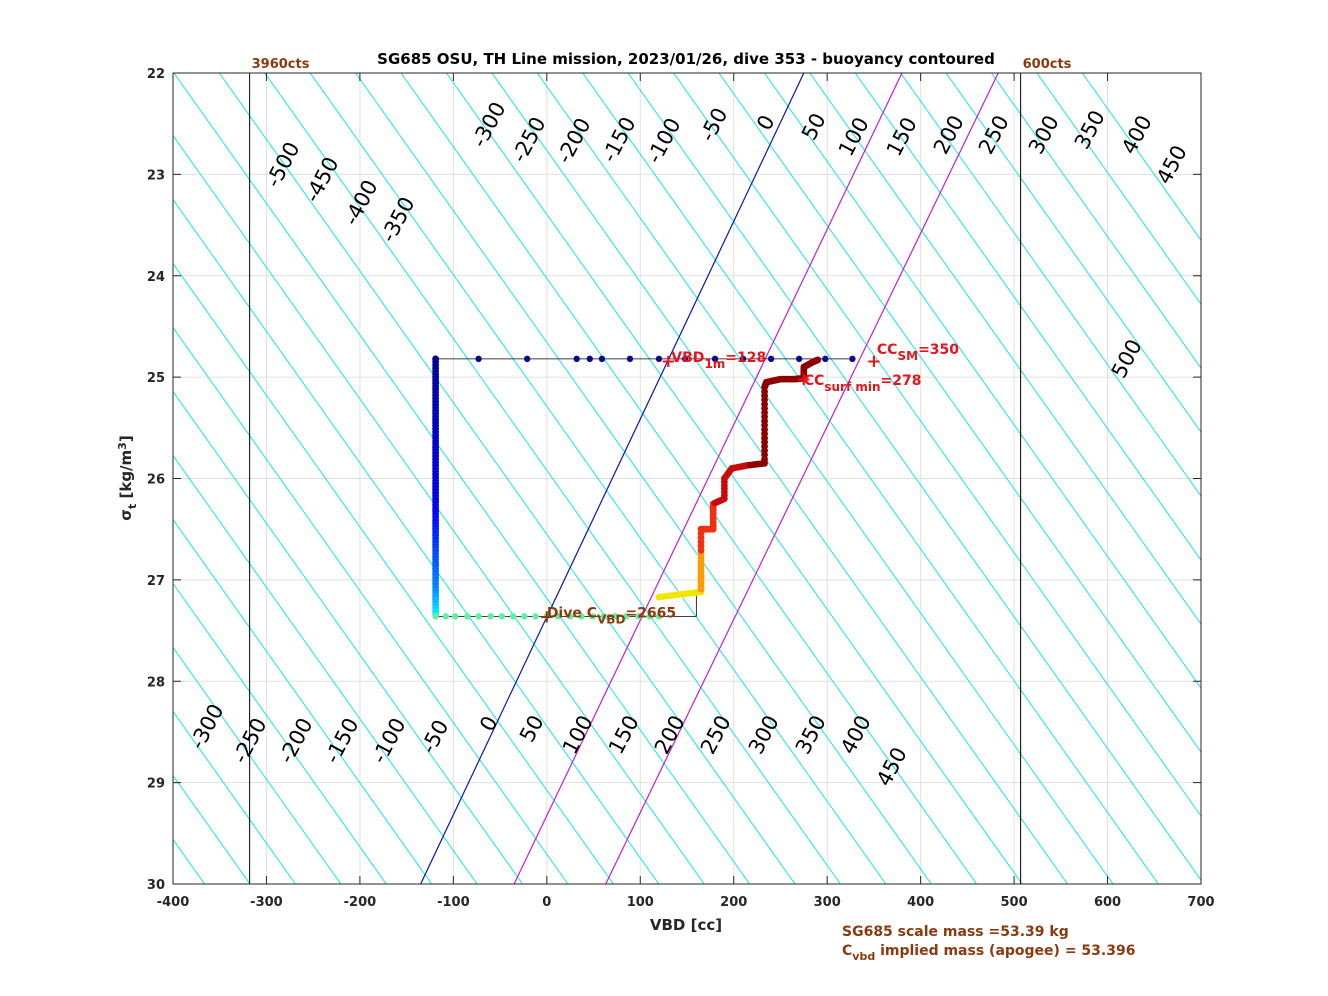  I want to click on contour-top-label: 350, so click(1090, 129).